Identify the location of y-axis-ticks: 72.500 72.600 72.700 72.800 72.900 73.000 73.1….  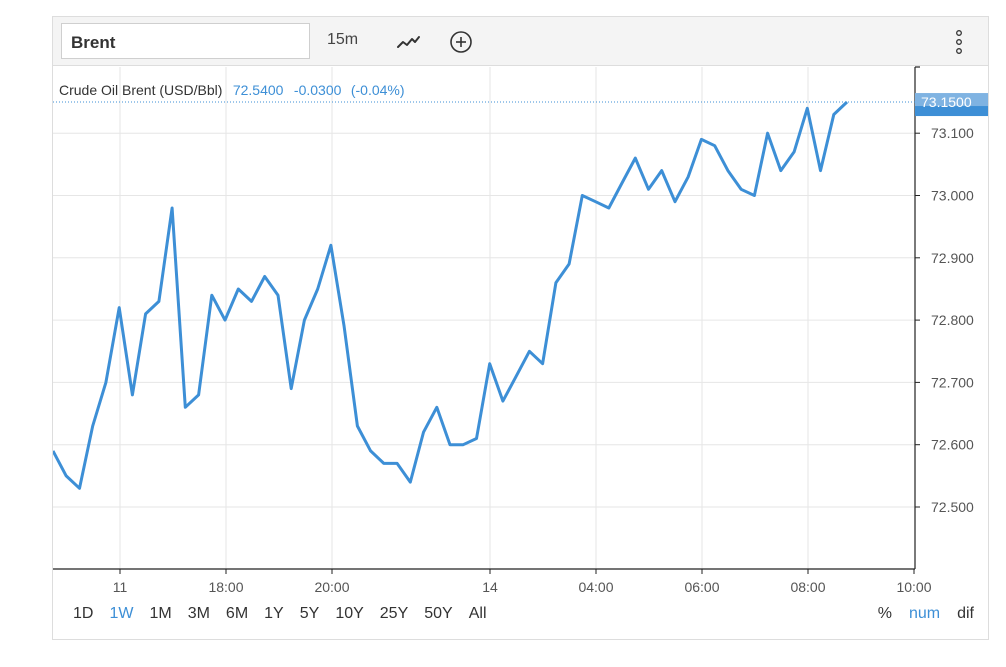
(944, 320).